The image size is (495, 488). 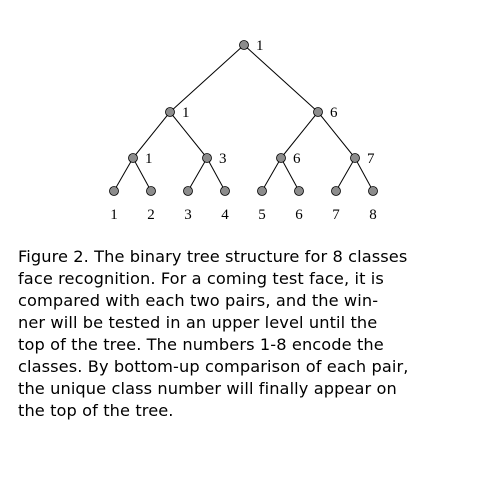 I want to click on leaf-class-label: 7, so click(x=336, y=215).